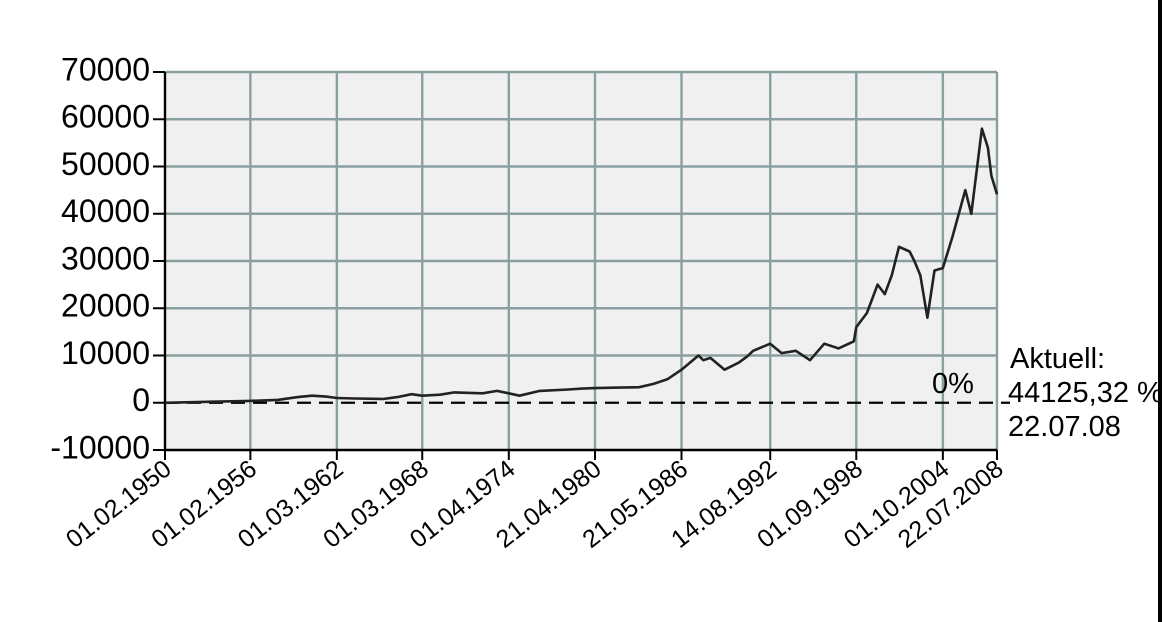 This screenshot has width=1162, height=622. I want to click on y-tick-label: 40000, so click(105, 211).